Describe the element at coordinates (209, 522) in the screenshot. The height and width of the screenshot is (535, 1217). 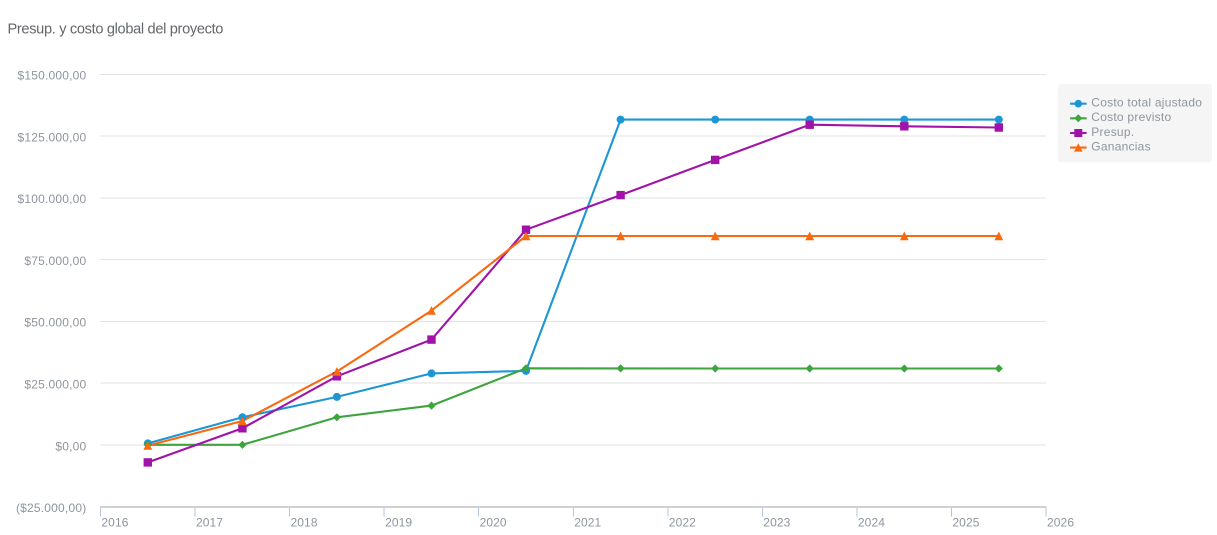
I see `svg-text: 2017` at that location.